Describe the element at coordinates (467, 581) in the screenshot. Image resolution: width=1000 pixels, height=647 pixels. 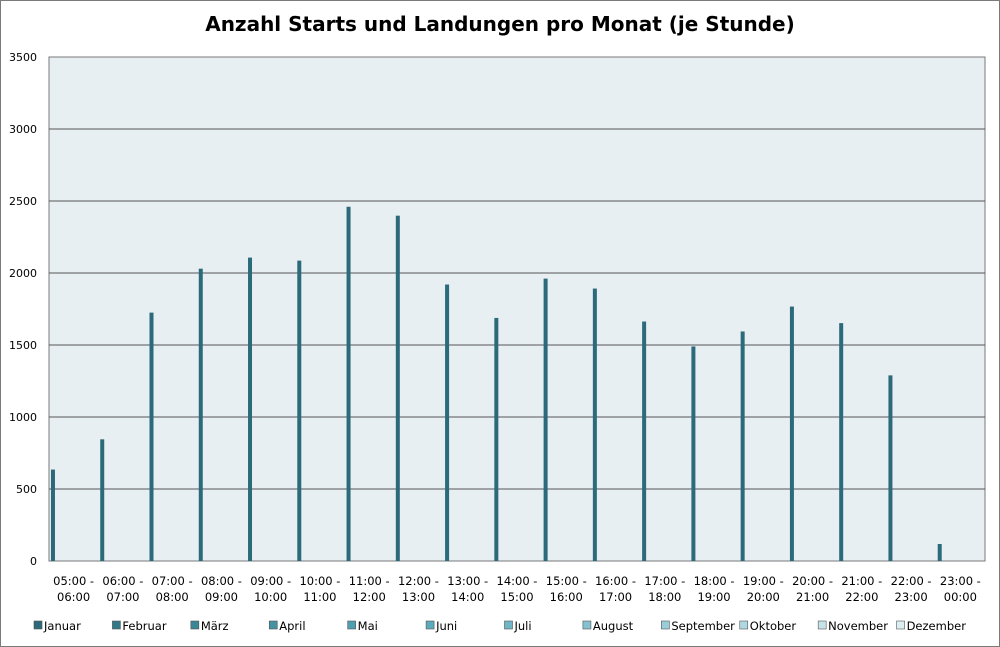
I see `x-tick-label: 13:00 -` at that location.